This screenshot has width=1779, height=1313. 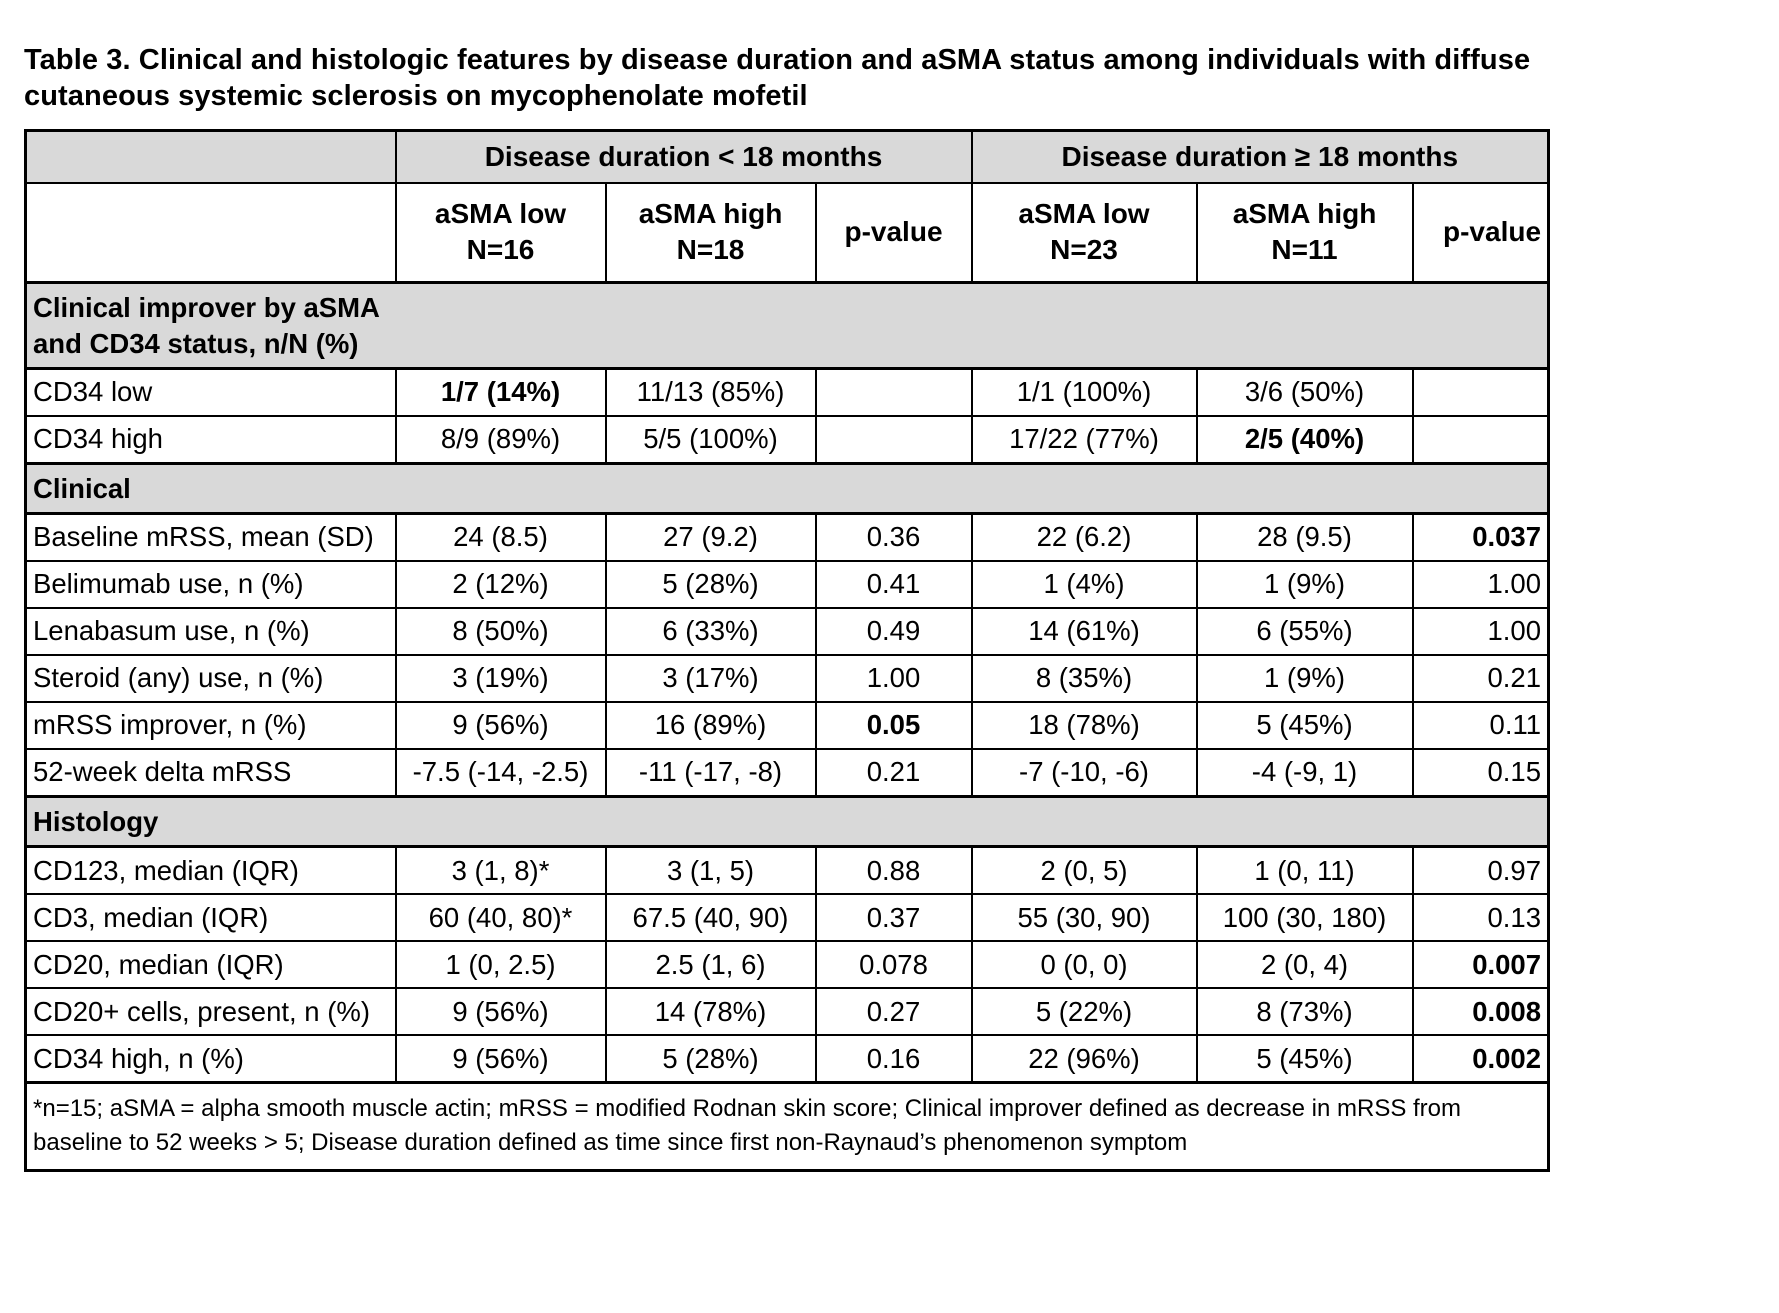 I want to click on row-label: CD3, median (IQR), so click(x=210, y=918).